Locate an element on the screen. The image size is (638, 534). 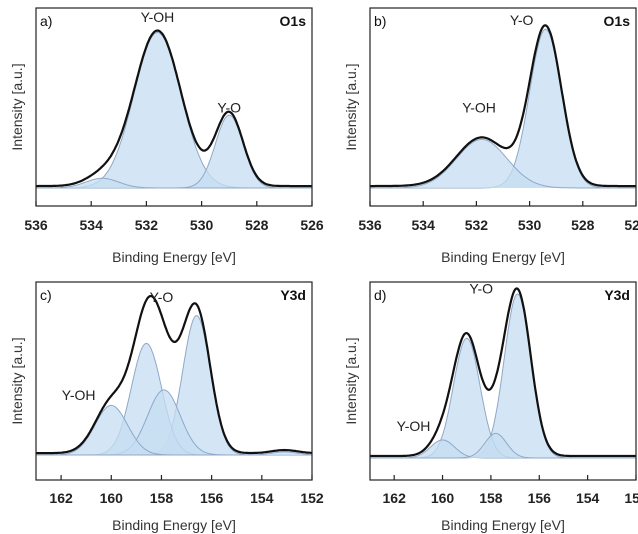
panel-label: b) is located at coordinates (380, 21).